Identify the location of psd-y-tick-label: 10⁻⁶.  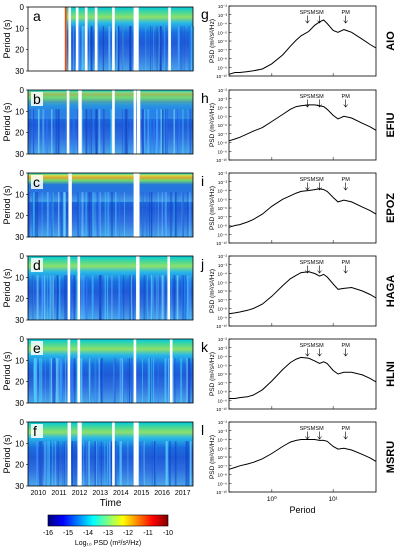
(223, 41).